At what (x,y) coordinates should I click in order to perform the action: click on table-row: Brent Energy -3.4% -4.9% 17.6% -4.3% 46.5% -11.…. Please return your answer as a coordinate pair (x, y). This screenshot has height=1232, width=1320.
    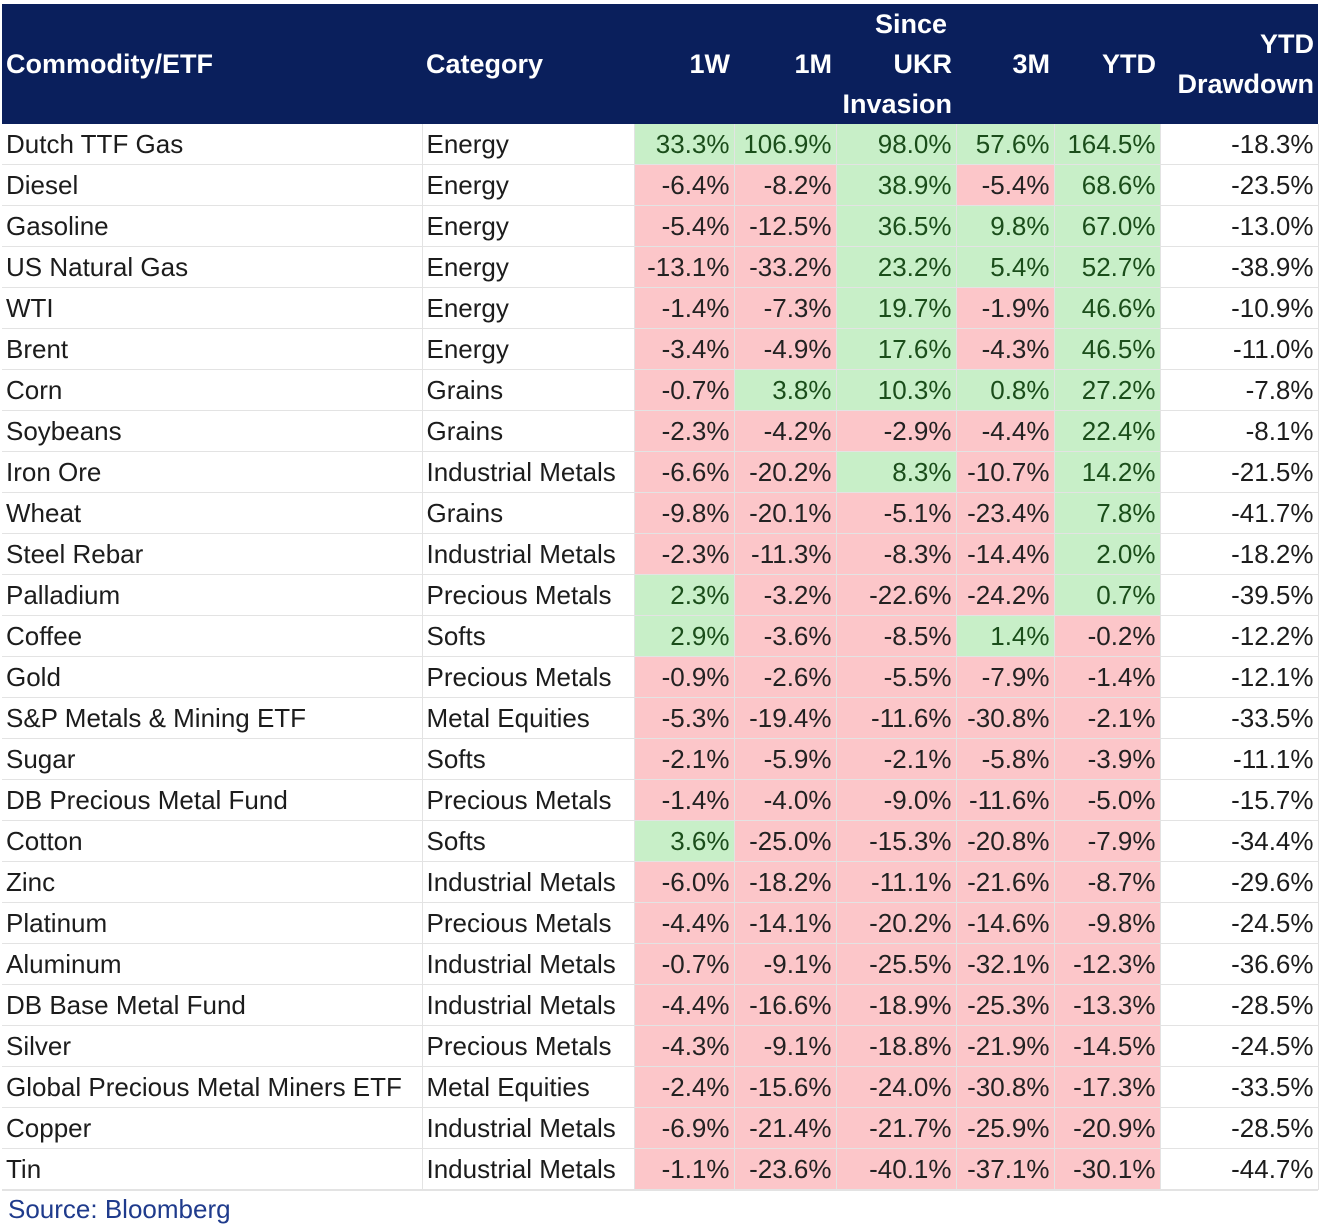
    Looking at the image, I should click on (660, 349).